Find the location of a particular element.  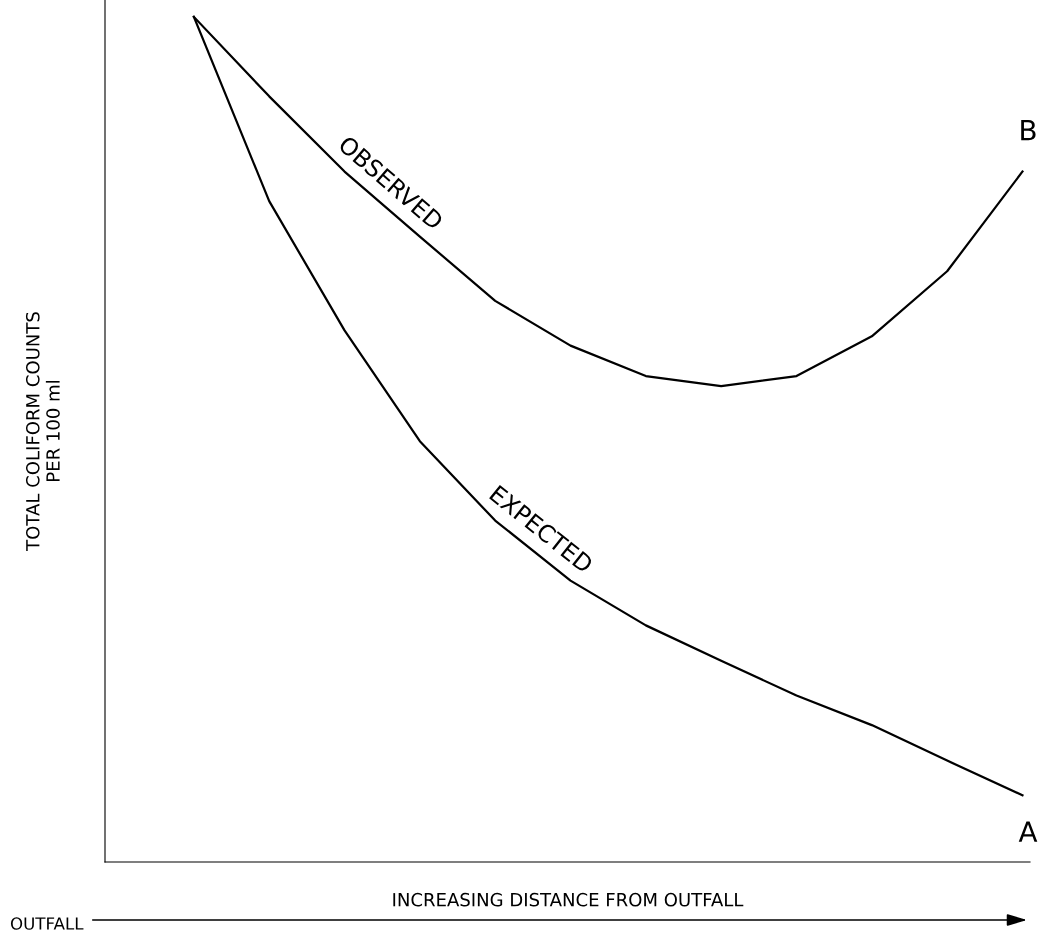

annotation: A is located at coordinates (1028, 831).